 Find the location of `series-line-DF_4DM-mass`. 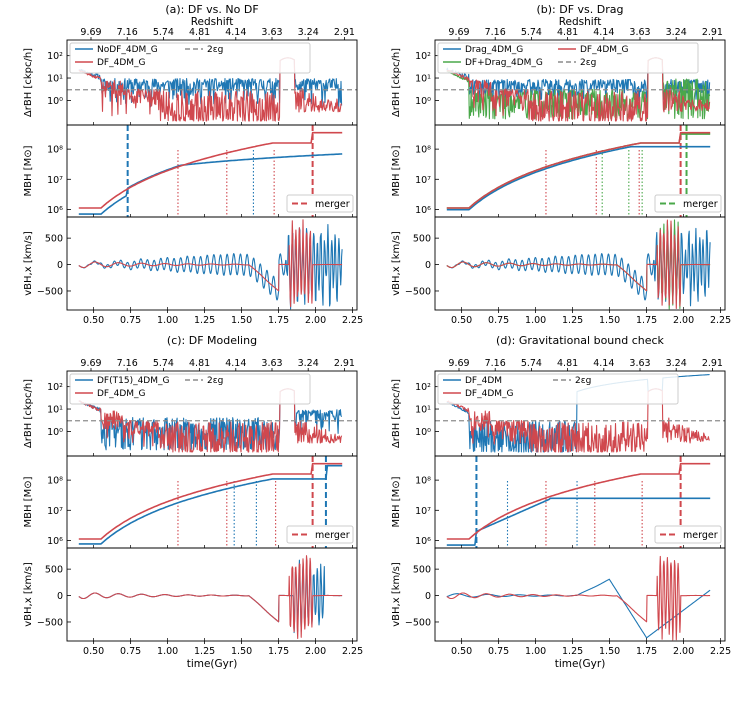

series-line-DF_4DM-mass is located at coordinates (578, 521).